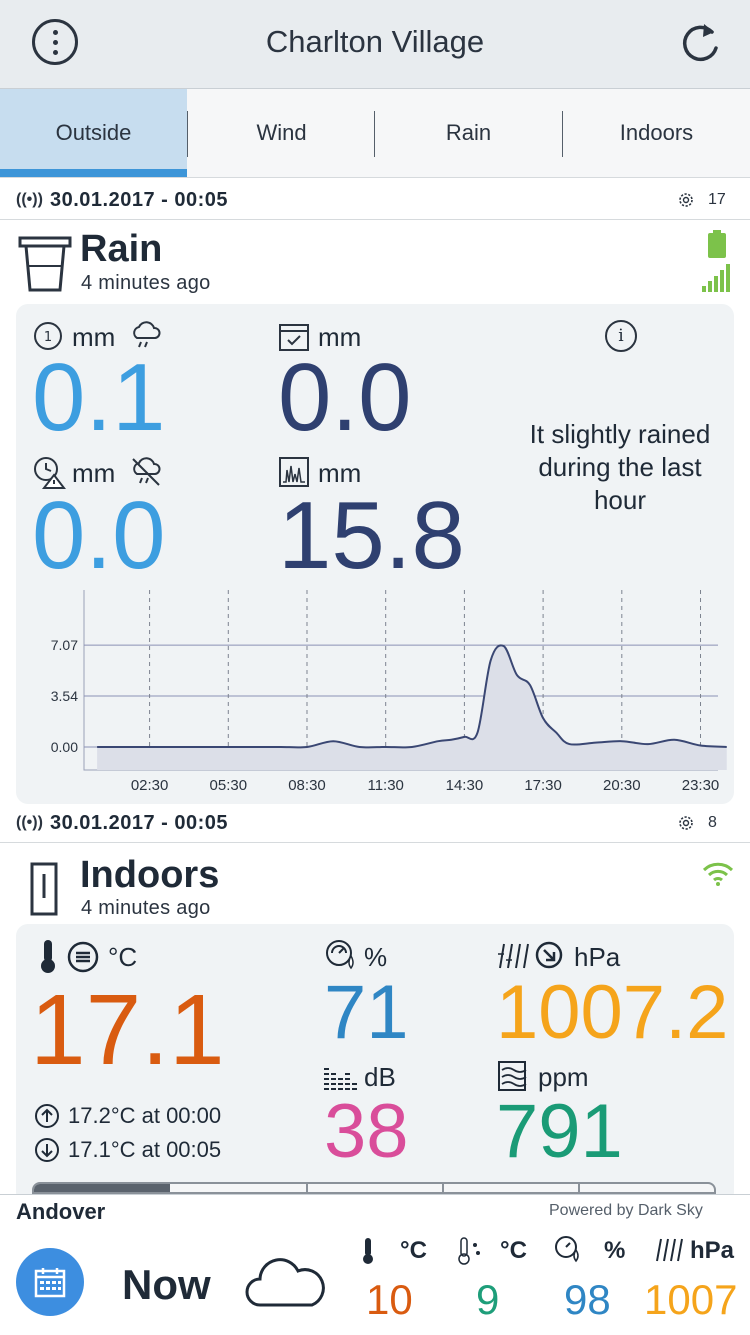 This screenshot has width=750, height=1335. I want to click on dewpoint-icon, so click(469, 1251).